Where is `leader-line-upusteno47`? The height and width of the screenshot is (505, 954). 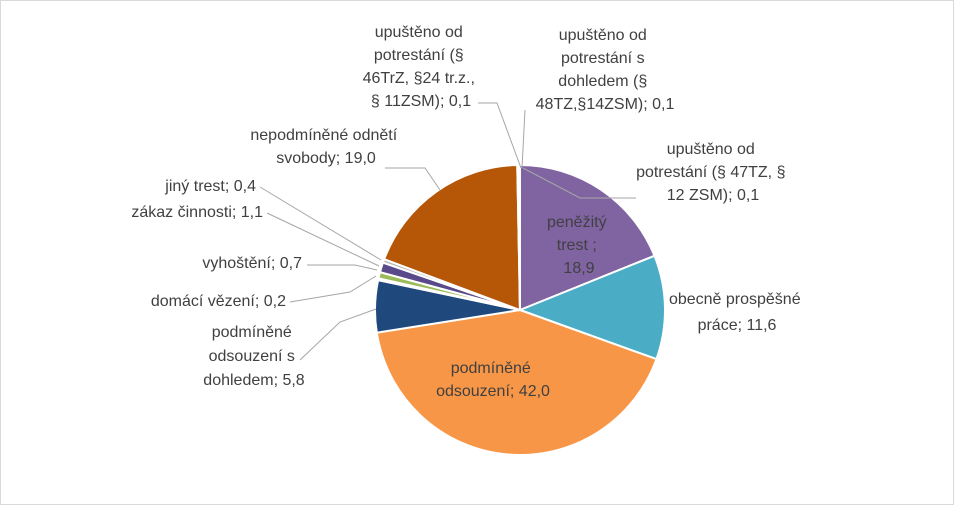
leader-line-upusteno47 is located at coordinates (579, 183).